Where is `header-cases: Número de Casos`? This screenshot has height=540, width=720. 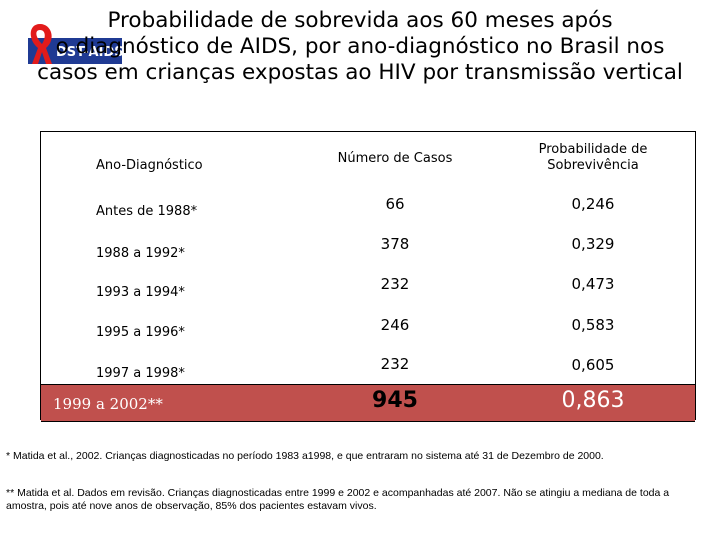 header-cases: Número de Casos is located at coordinates (395, 158).